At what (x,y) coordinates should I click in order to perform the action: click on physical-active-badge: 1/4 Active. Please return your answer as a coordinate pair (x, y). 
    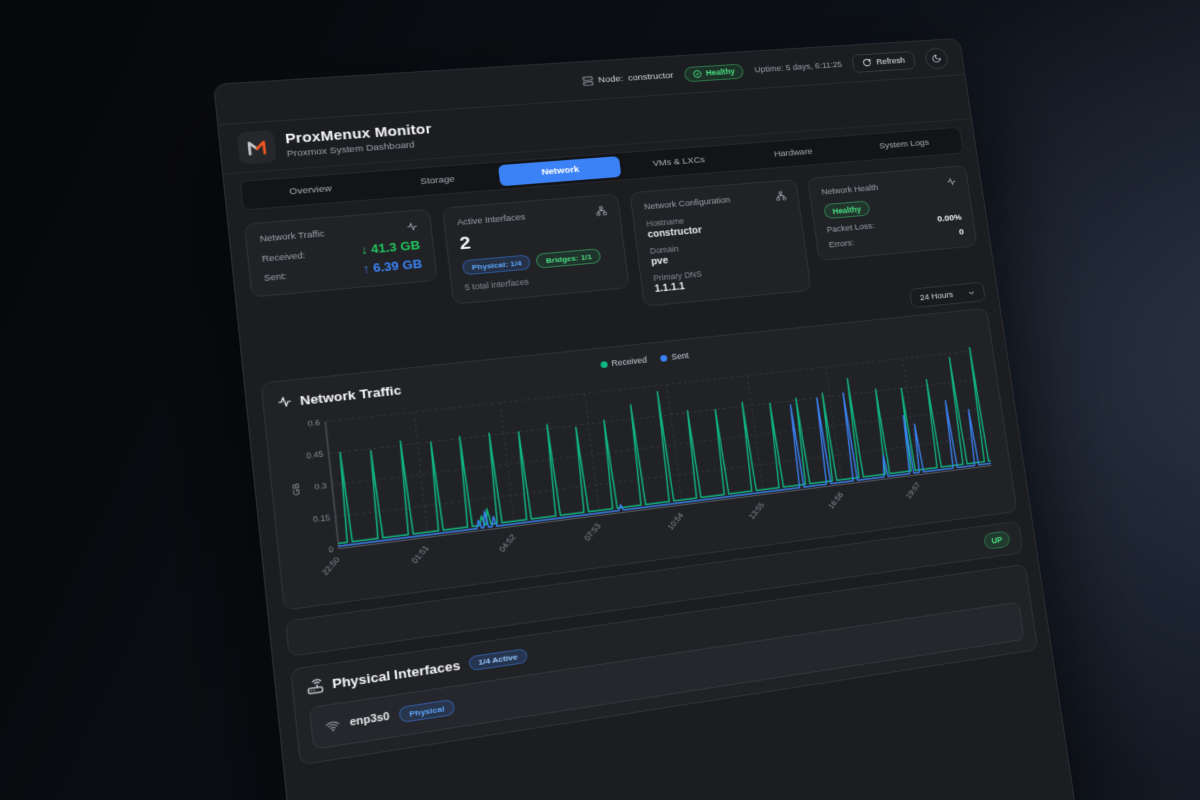
    Looking at the image, I should click on (498, 660).